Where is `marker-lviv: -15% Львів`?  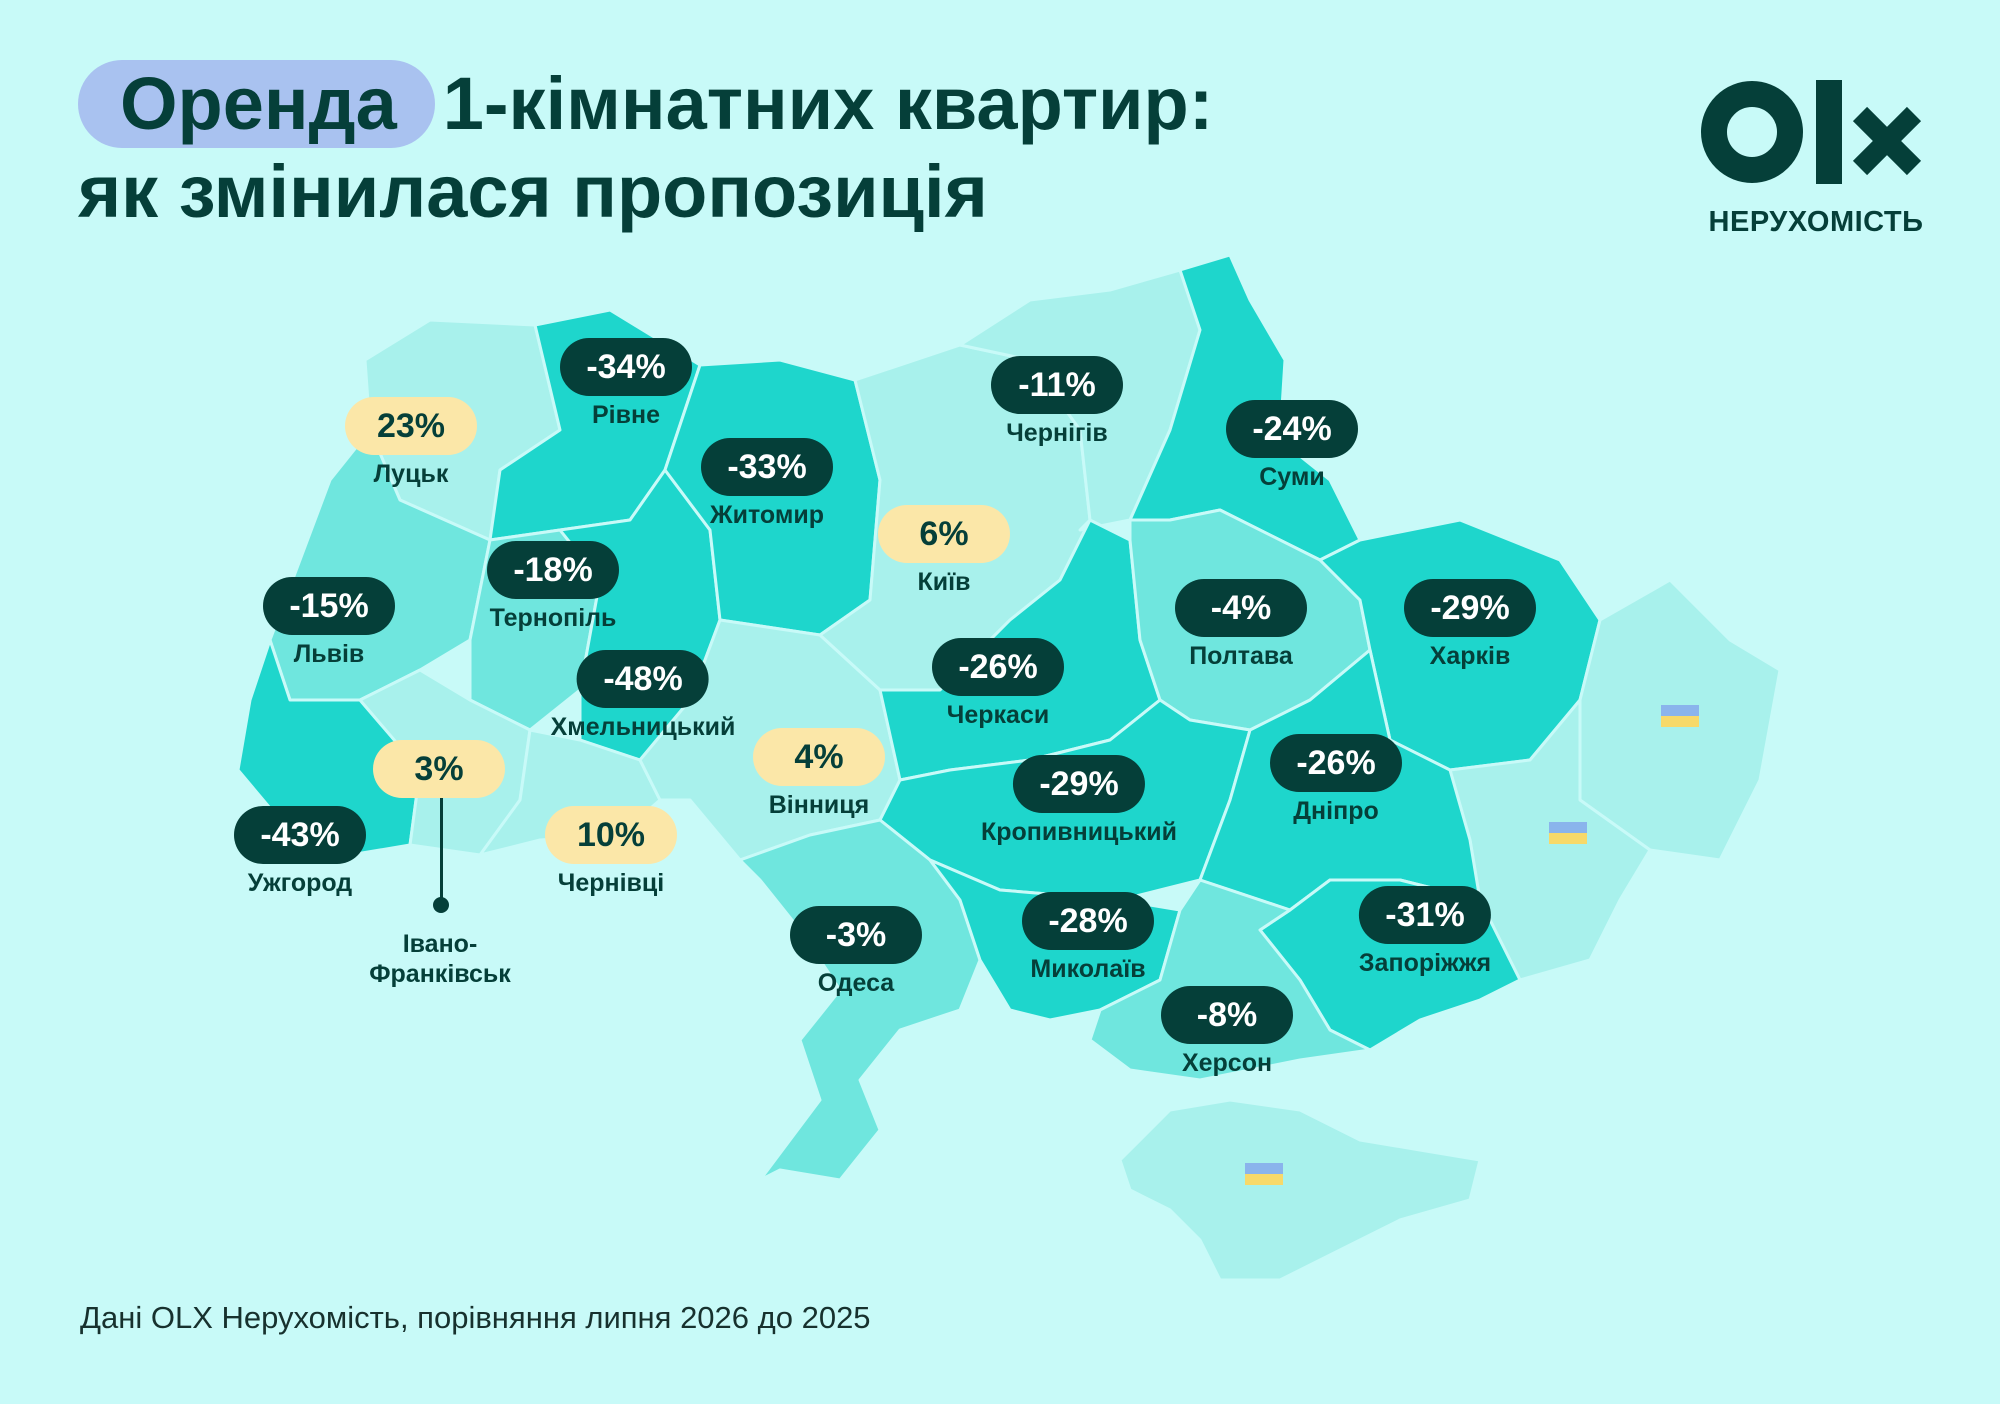 marker-lviv: -15% Львів is located at coordinates (329, 623).